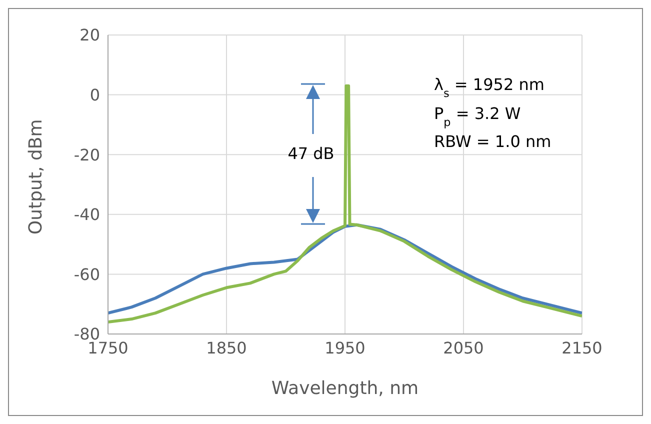 The image size is (651, 424). I want to click on x-tick-label: 2150, so click(582, 348).